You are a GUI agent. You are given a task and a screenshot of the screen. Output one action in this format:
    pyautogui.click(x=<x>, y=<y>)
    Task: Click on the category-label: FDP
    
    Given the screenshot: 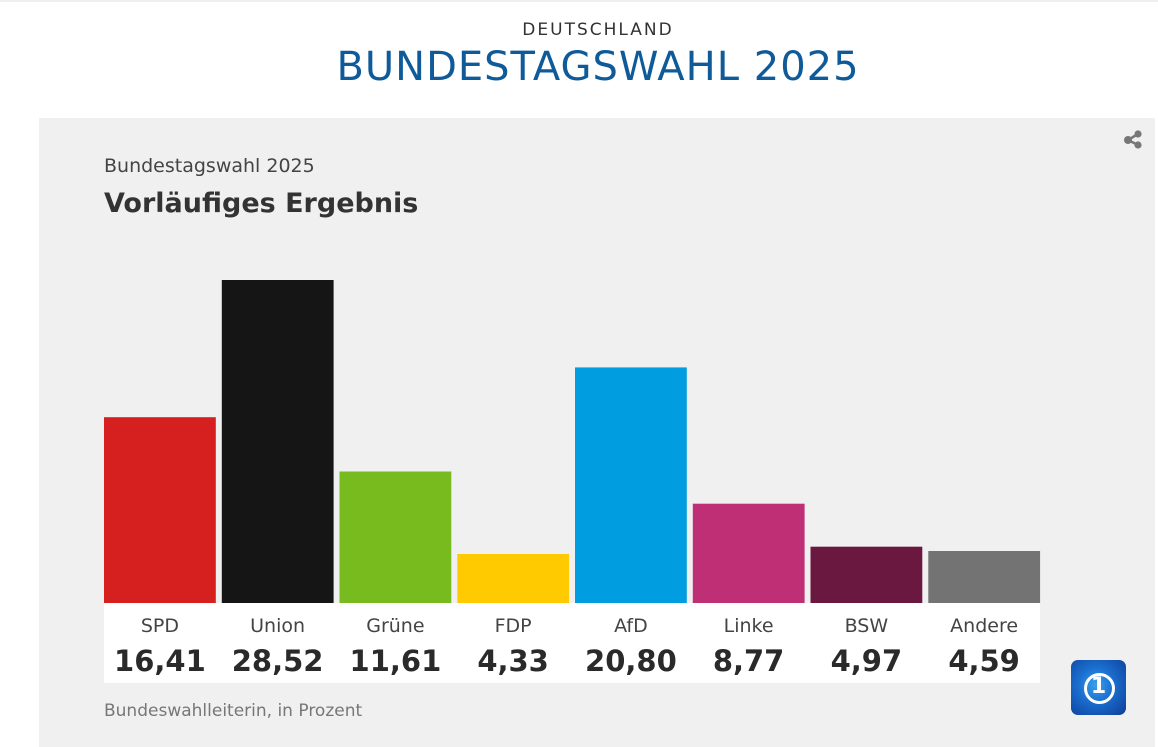 What is the action you would take?
    pyautogui.click(x=513, y=626)
    